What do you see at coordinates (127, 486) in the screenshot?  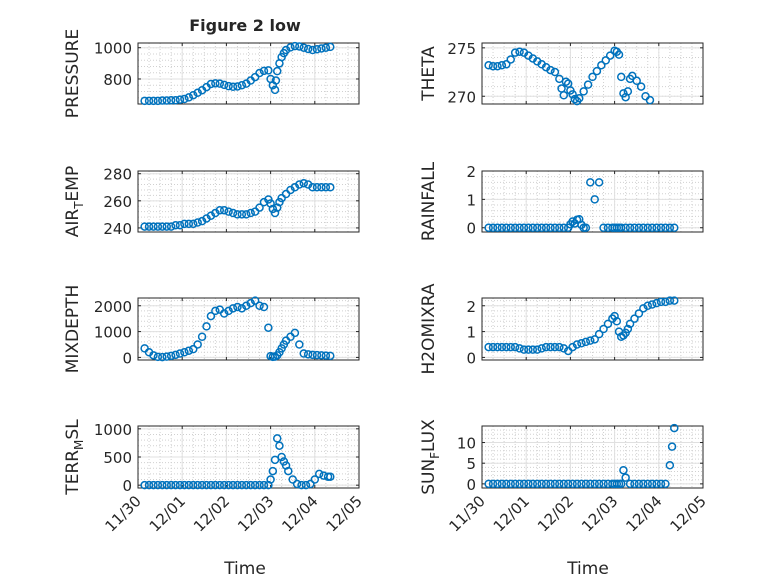 I see `y-tick-label: 0` at bounding box center [127, 486].